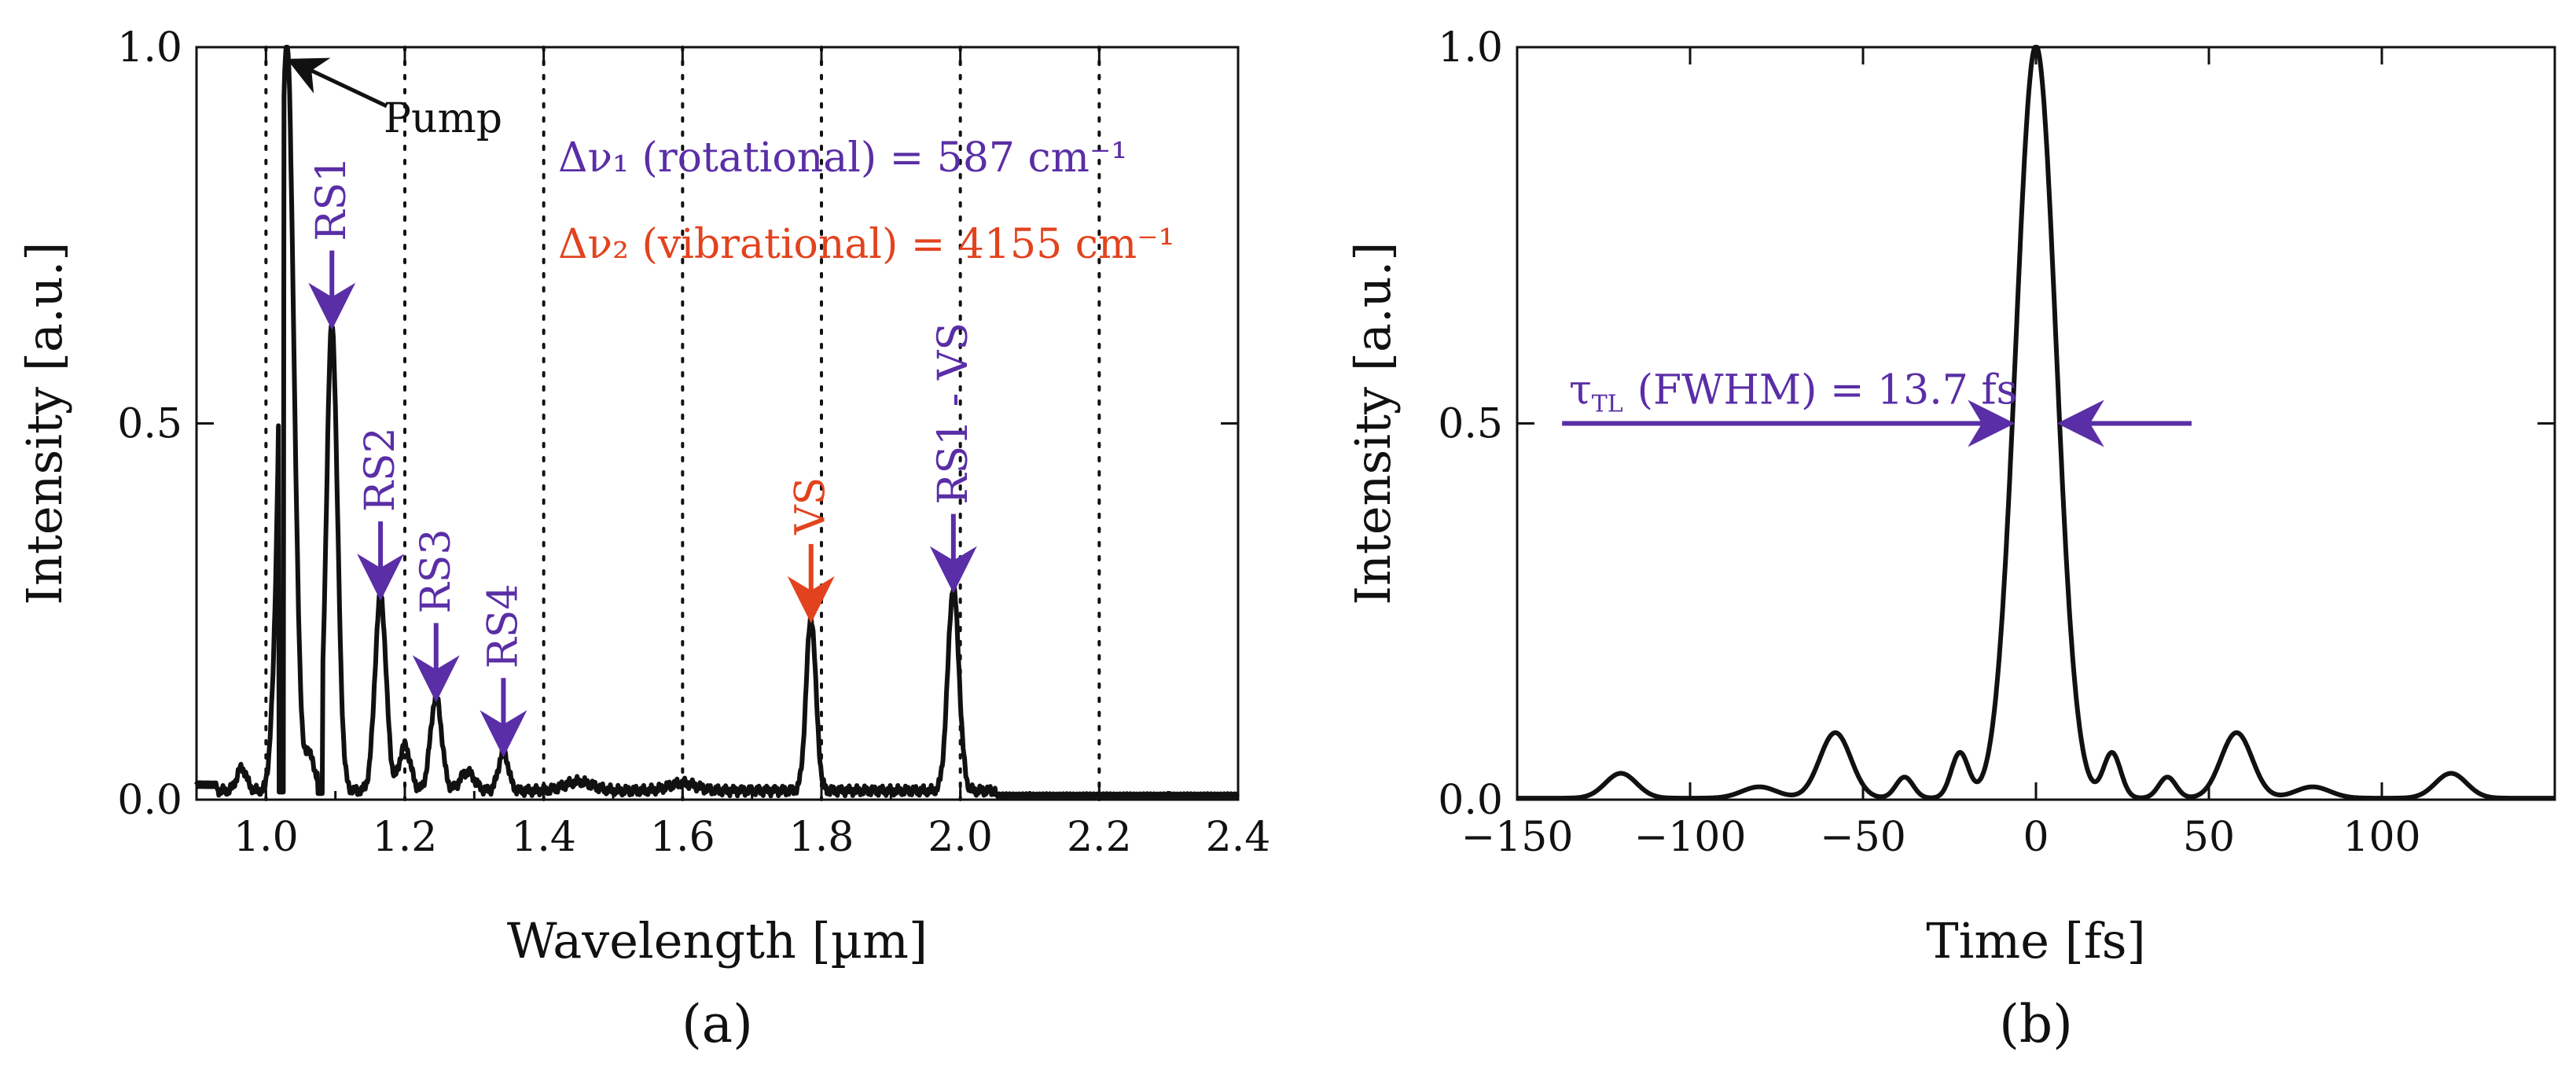 The height and width of the screenshot is (1067, 2576). Describe the element at coordinates (1863, 837) in the screenshot. I see `x-tick-label: −50` at that location.